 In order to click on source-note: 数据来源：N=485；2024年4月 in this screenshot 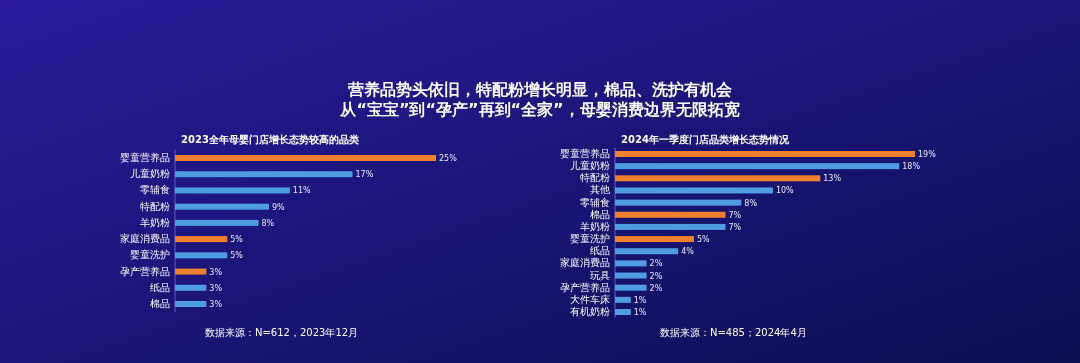, I will do `click(733, 332)`.